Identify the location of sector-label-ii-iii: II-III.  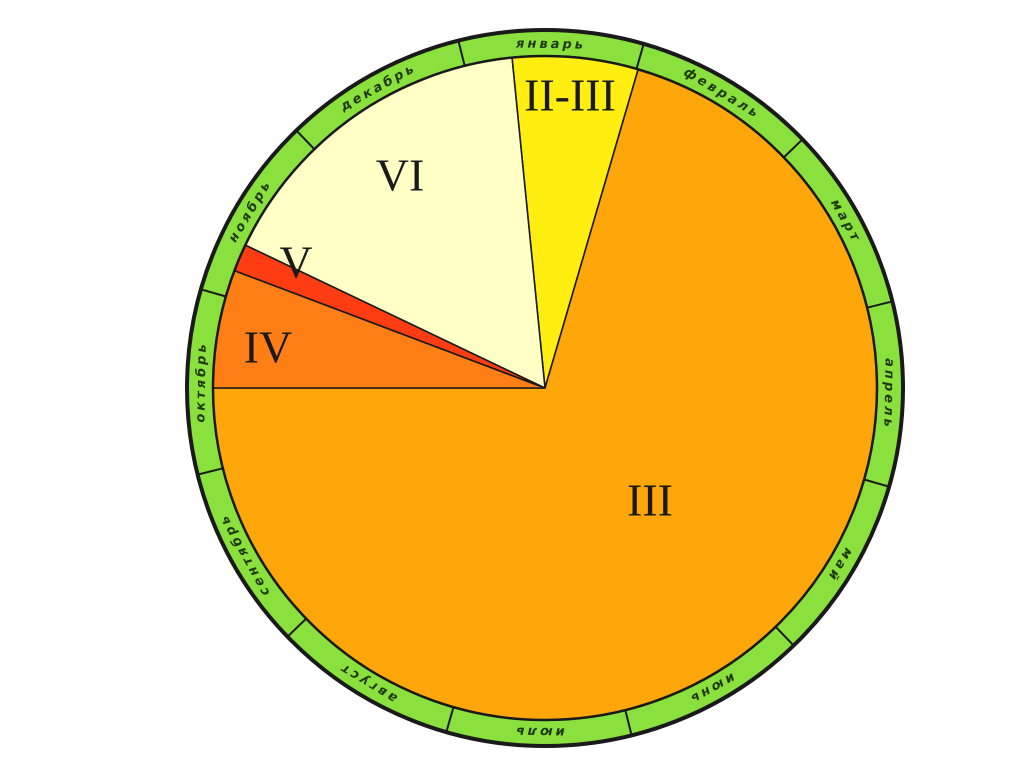
(570, 95).